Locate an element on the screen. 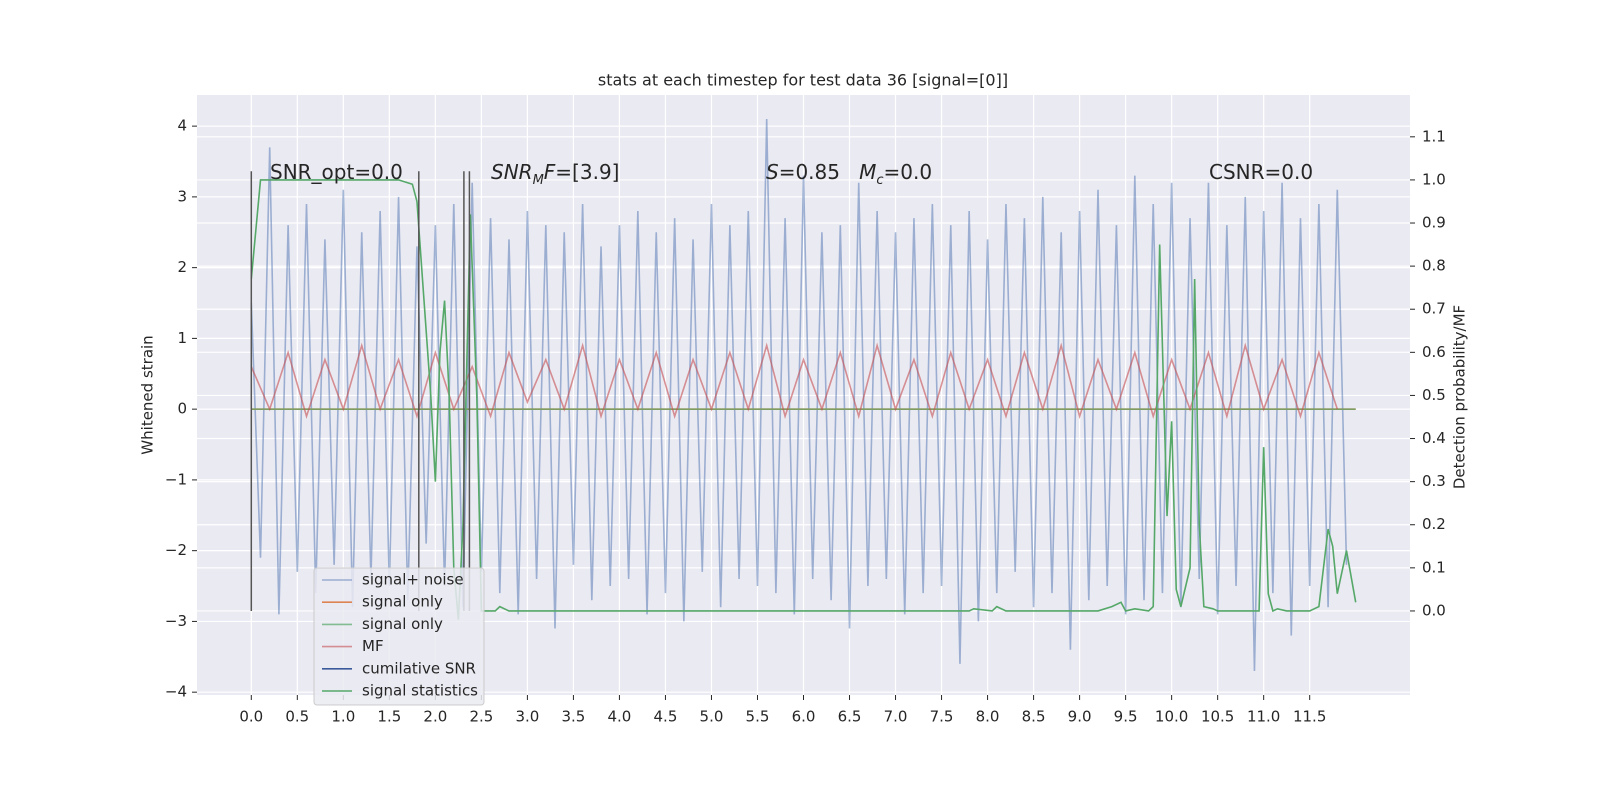 The width and height of the screenshot is (1600, 800). x-tick-label: 4.5 is located at coordinates (666, 717).